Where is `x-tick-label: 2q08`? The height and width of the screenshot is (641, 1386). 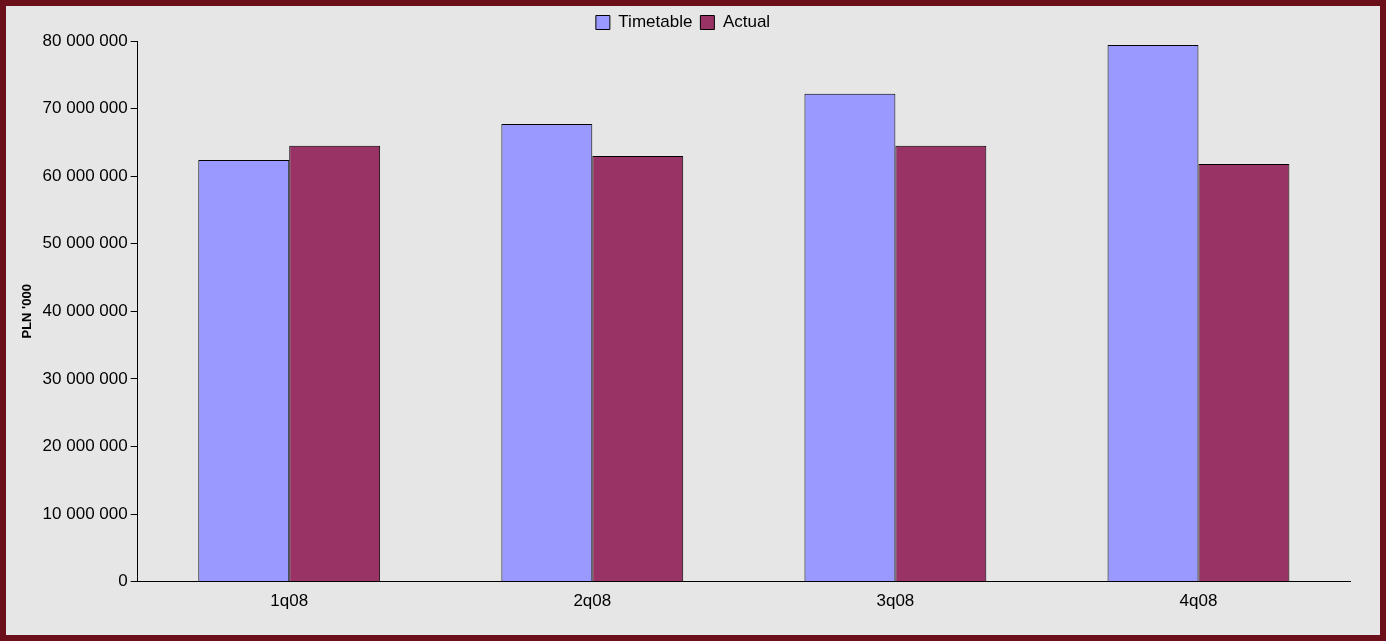
x-tick-label: 2q08 is located at coordinates (592, 601).